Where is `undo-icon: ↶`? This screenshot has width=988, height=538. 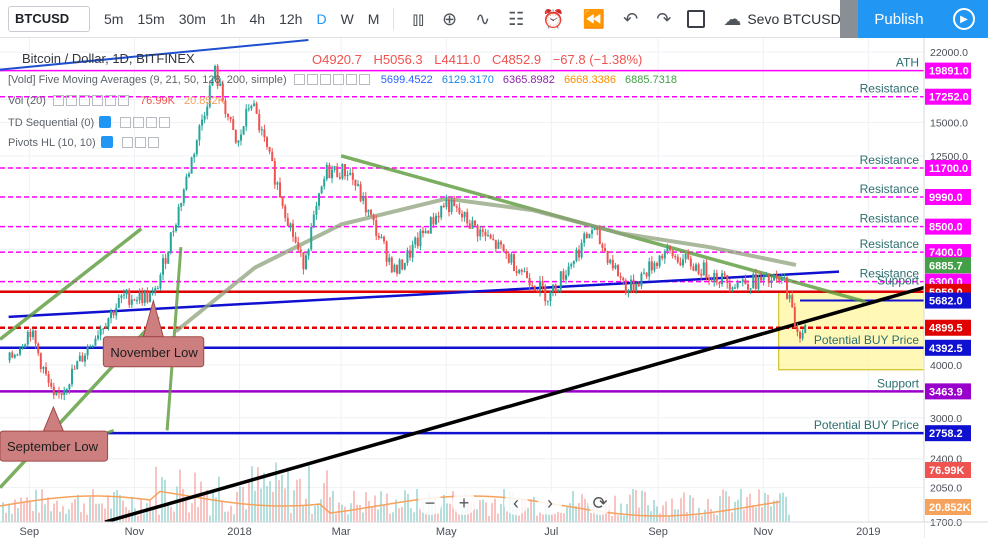
undo-icon: ↶ is located at coordinates (631, 18).